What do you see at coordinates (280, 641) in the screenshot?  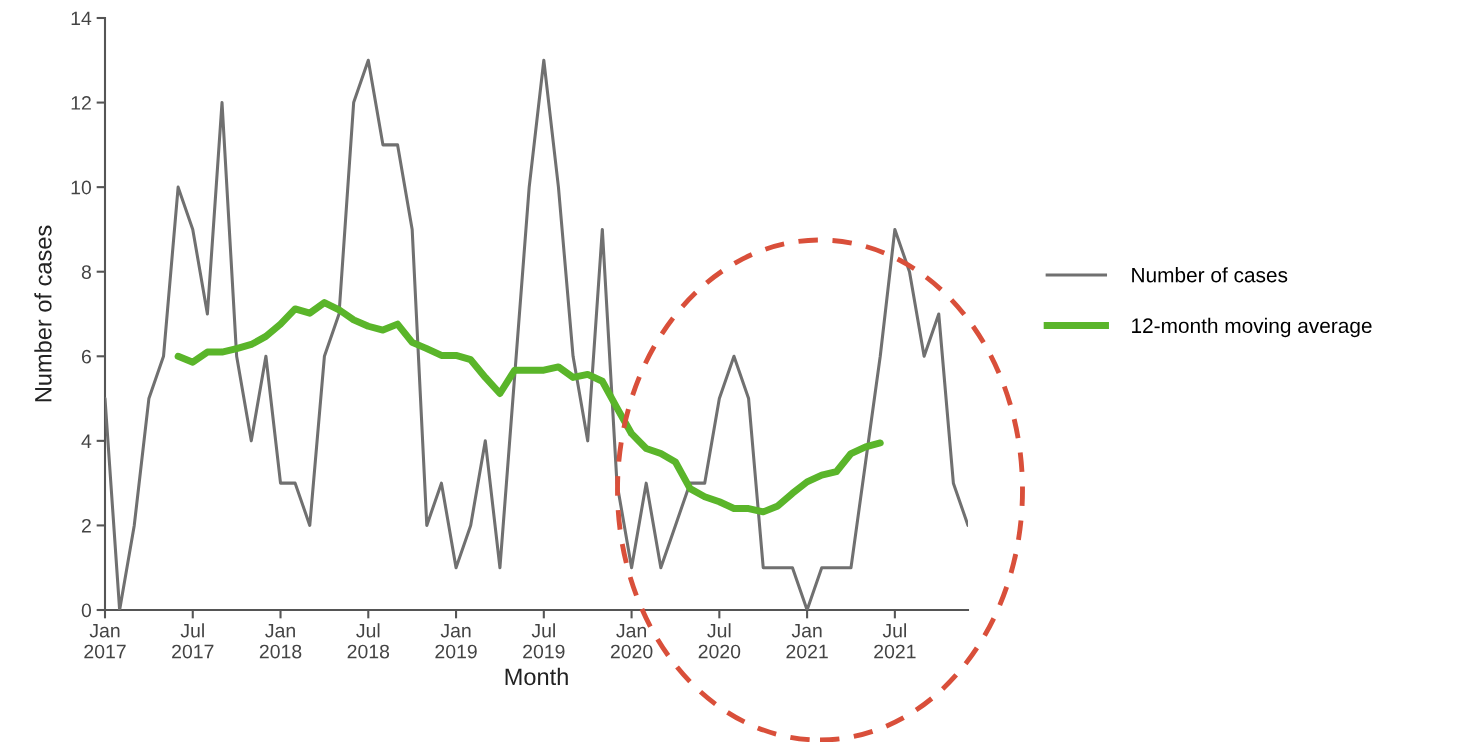 I see `x-tick-label: Jan 2018` at bounding box center [280, 641].